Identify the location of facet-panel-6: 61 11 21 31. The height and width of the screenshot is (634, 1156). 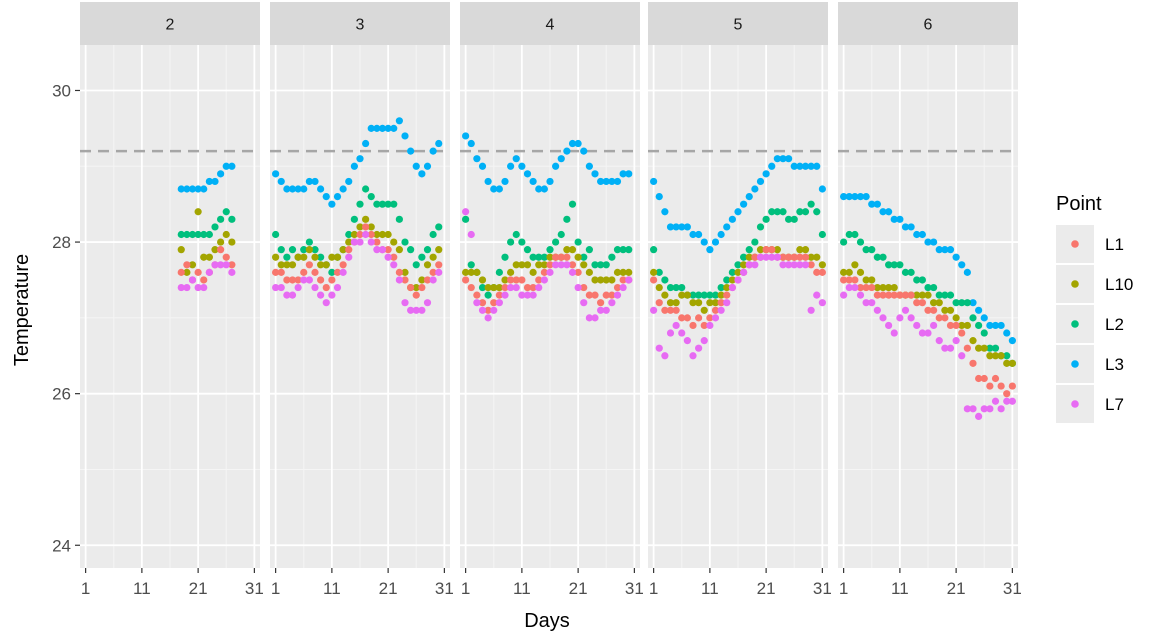
(930, 300).